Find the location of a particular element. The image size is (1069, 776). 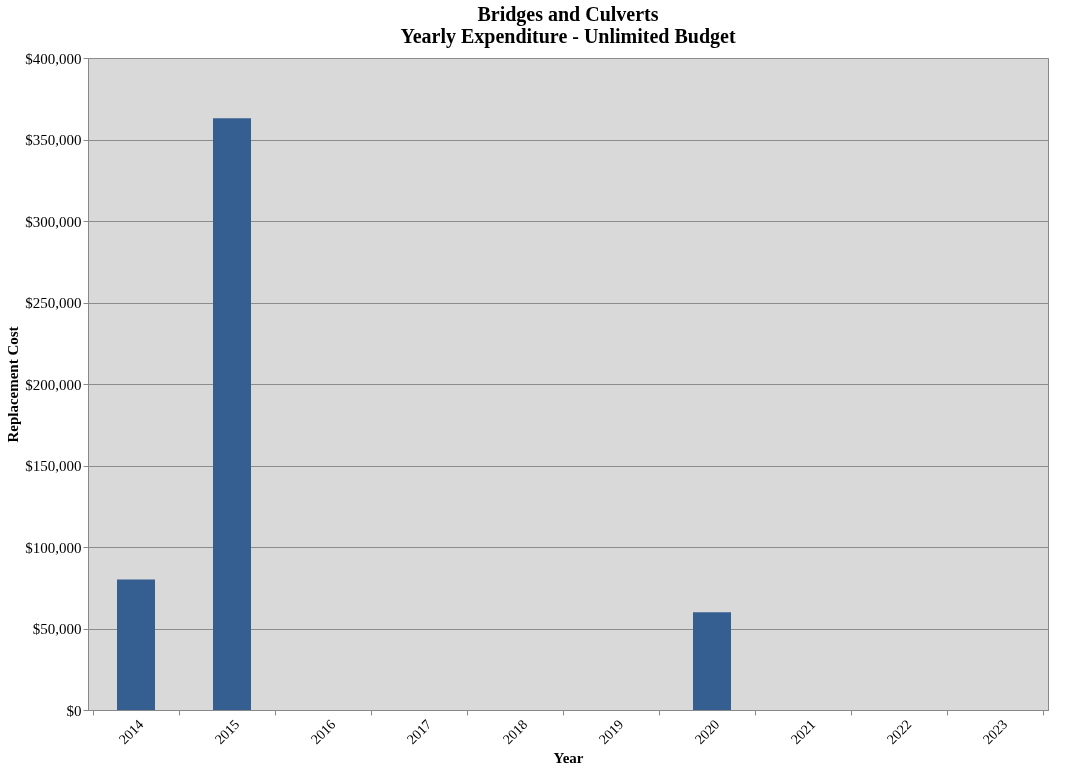

y-tick-label: $300,000 is located at coordinates (53, 221).